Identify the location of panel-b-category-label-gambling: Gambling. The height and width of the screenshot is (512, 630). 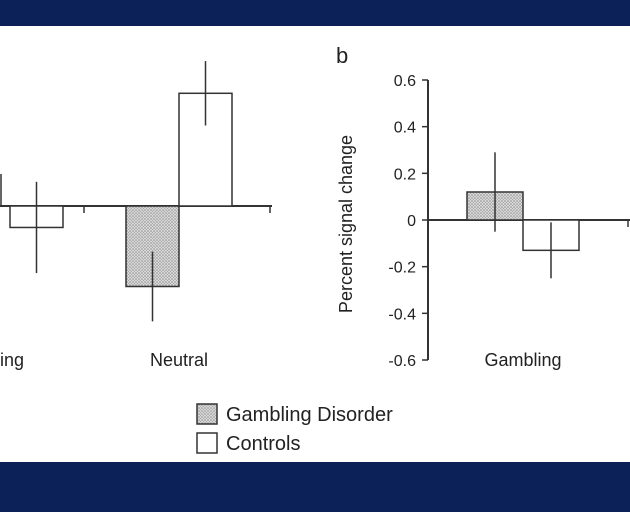
(522, 360).